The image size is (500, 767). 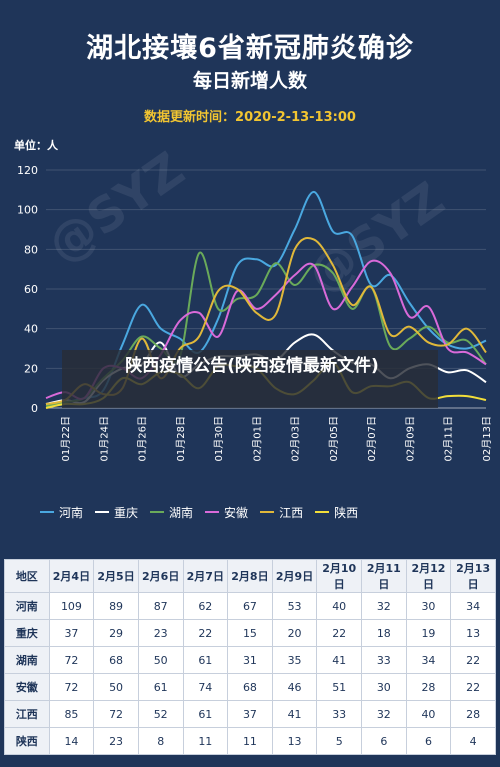 I want to click on table-cell: 51, so click(x=339, y=687).